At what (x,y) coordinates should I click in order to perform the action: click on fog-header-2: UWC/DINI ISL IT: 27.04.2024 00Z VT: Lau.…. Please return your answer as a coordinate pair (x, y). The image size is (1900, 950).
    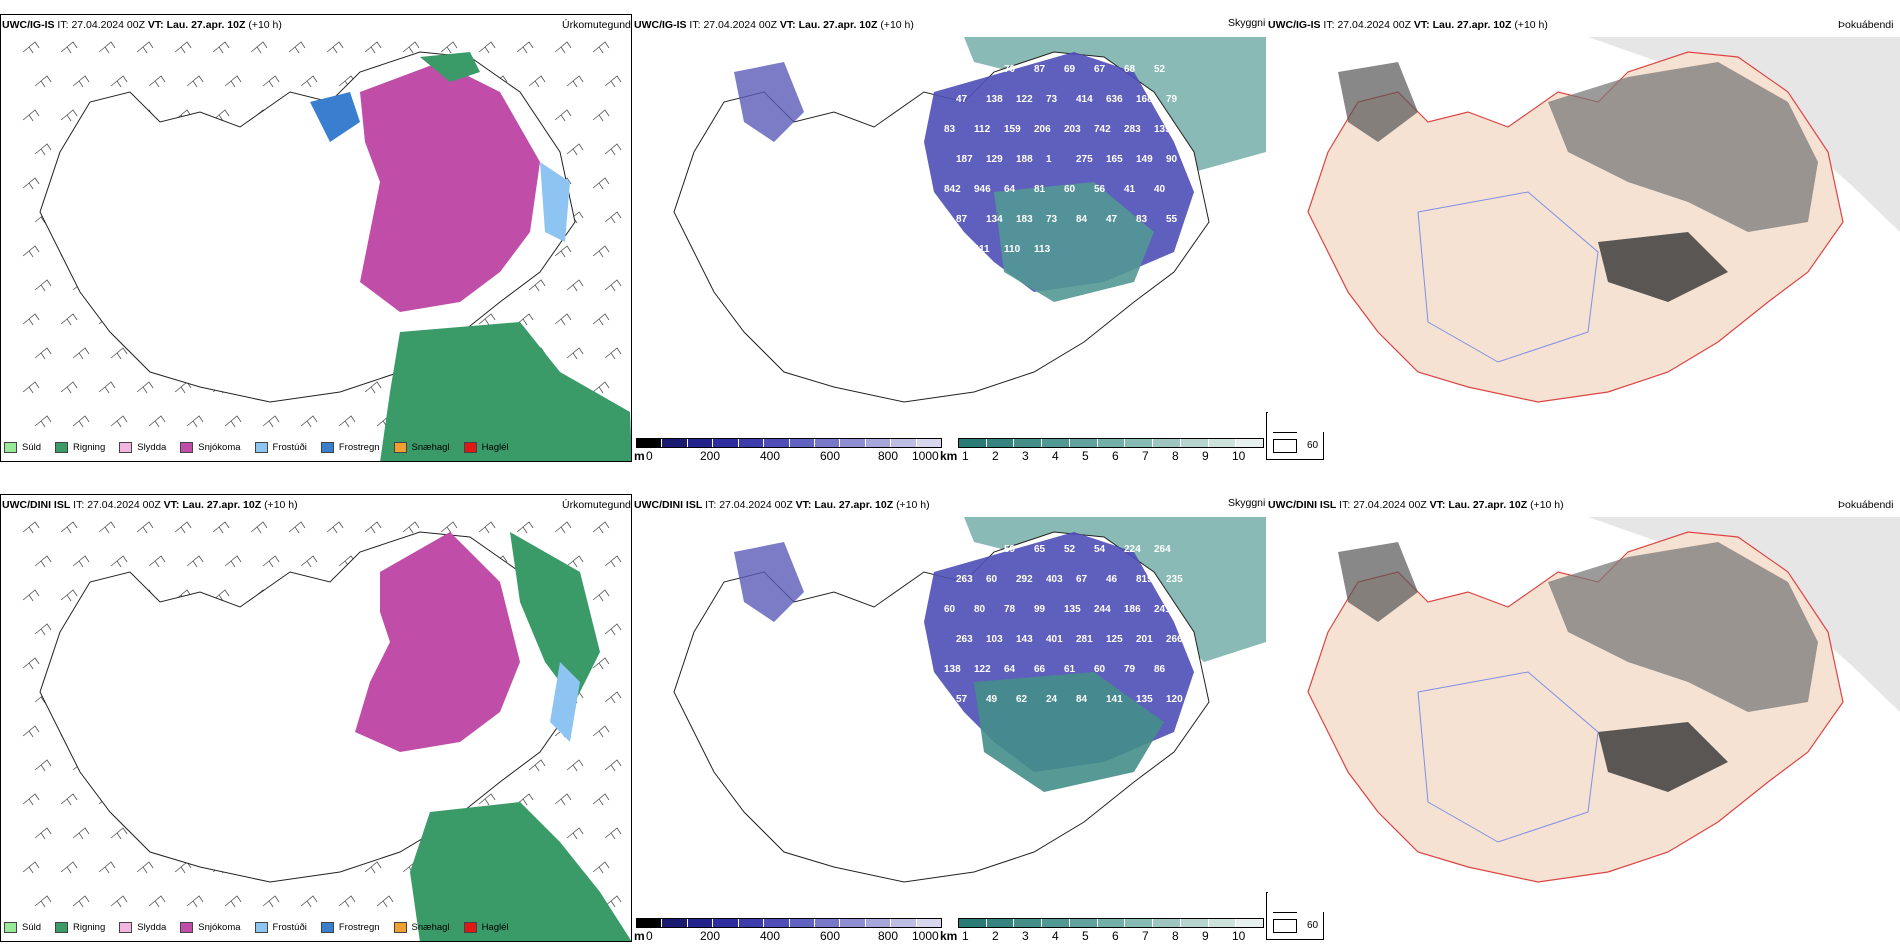
    Looking at the image, I should click on (1416, 505).